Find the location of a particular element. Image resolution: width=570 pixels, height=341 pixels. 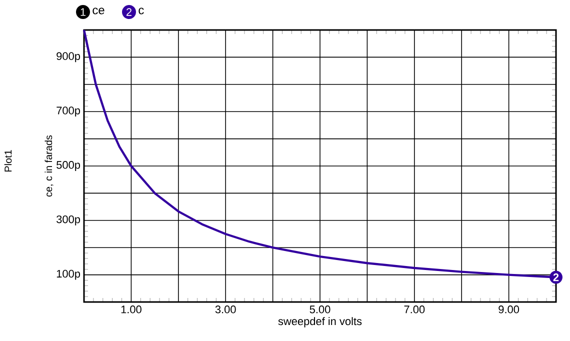

legend-label: ce is located at coordinates (98, 11).